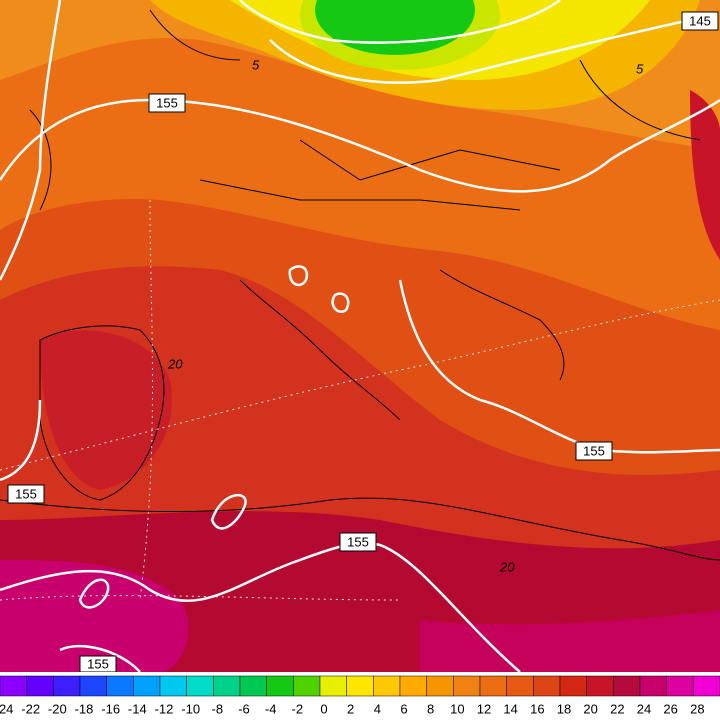  Describe the element at coordinates (30, 708) in the screenshot. I see `colorbar-label: -22` at that location.